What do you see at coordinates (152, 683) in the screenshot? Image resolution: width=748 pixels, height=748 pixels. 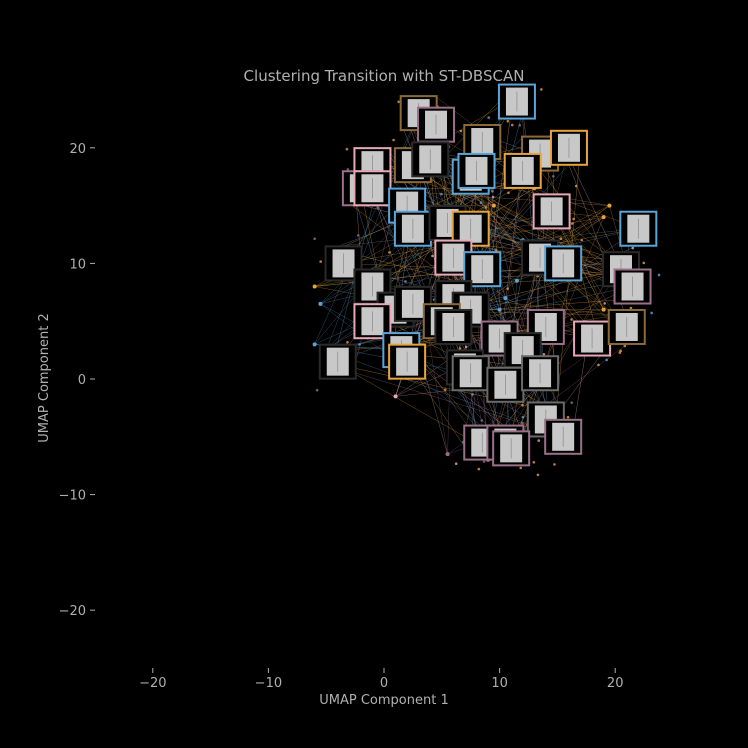 I see `x-tick-label: −20` at bounding box center [152, 683].